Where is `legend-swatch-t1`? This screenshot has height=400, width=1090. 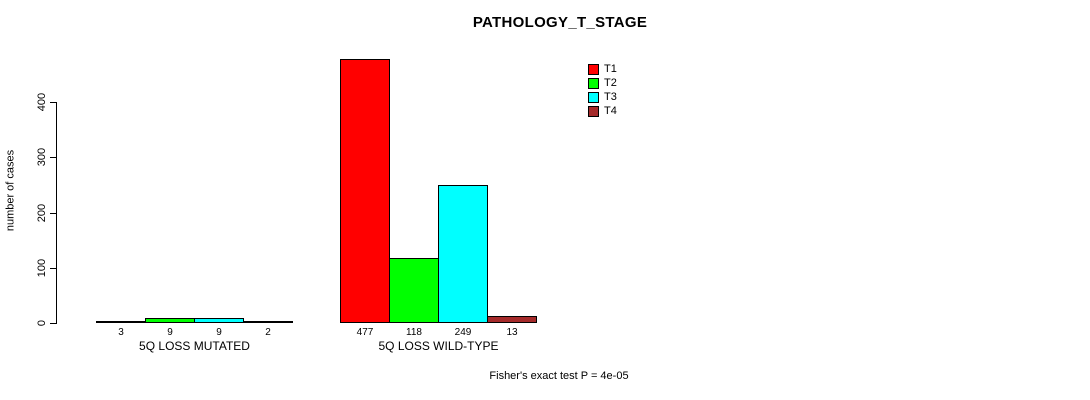
legend-swatch-t1 is located at coordinates (593, 69).